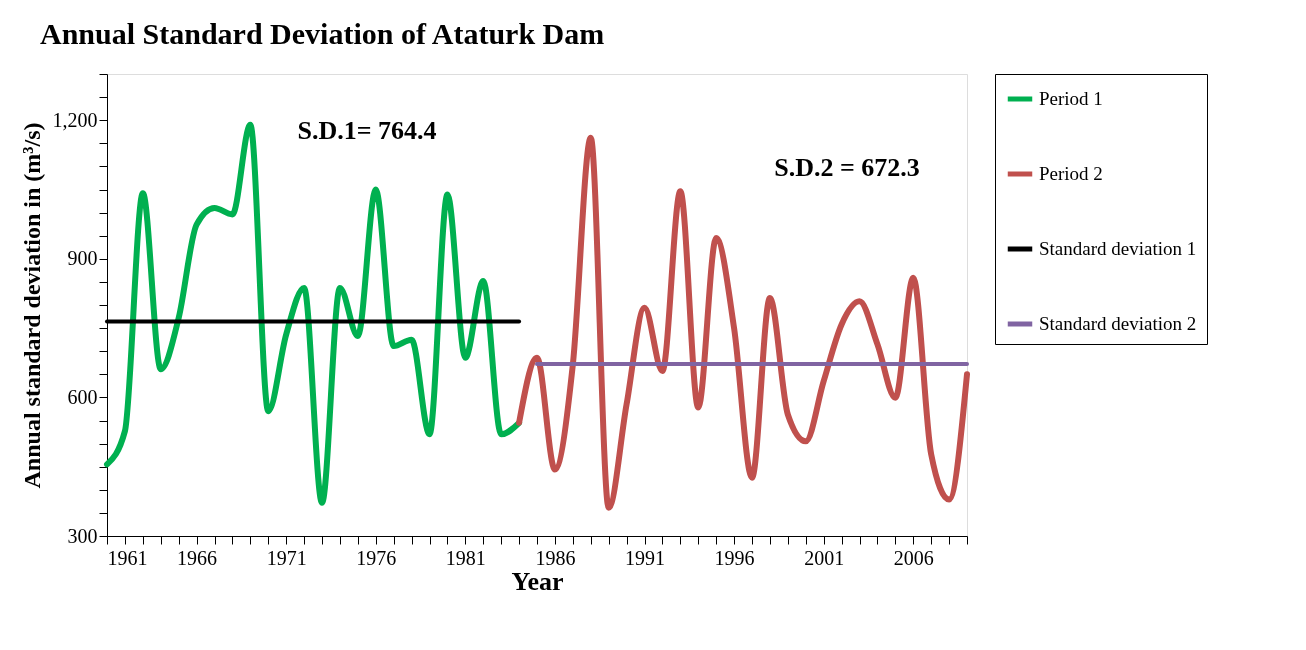  What do you see at coordinates (127, 557) in the screenshot?
I see `x-tick-label: 1961` at bounding box center [127, 557].